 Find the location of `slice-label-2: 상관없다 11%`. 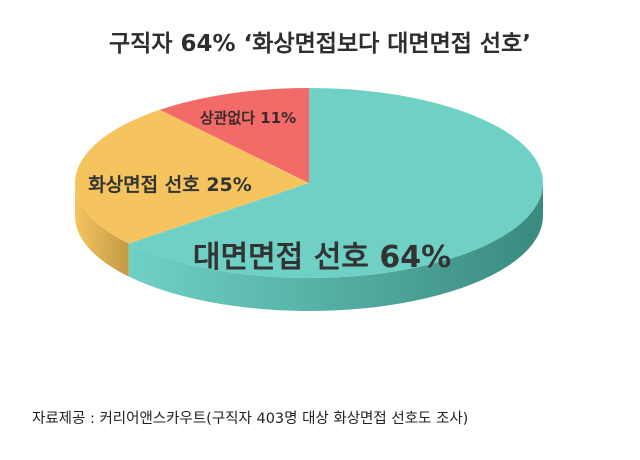

slice-label-2: 상관없다 11% is located at coordinates (248, 118).